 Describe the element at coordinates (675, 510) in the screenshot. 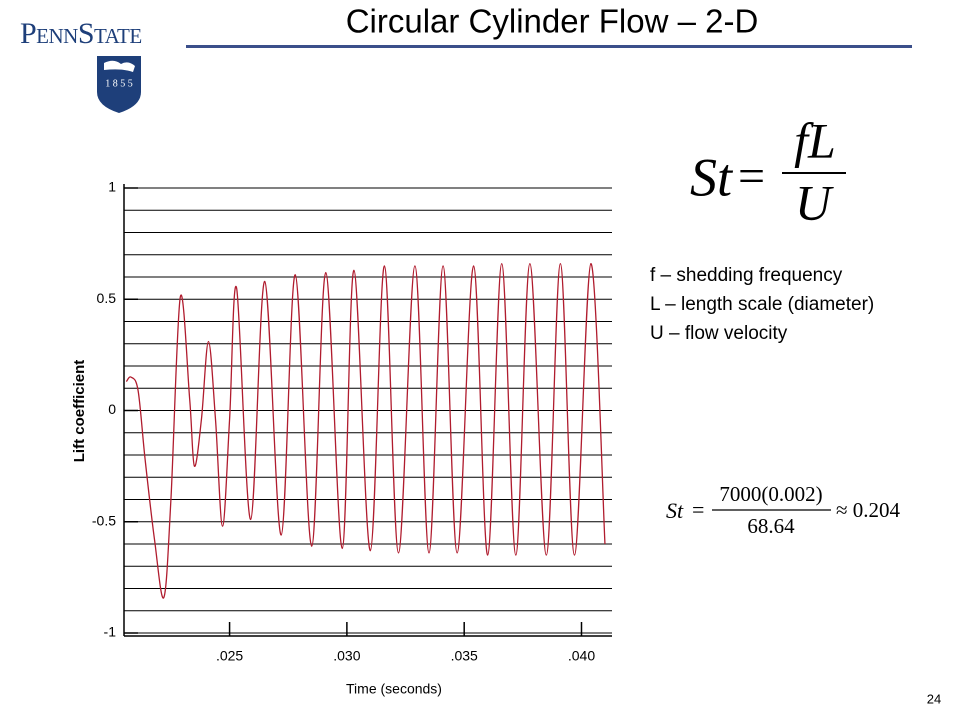

I see `example-lhs: St` at that location.